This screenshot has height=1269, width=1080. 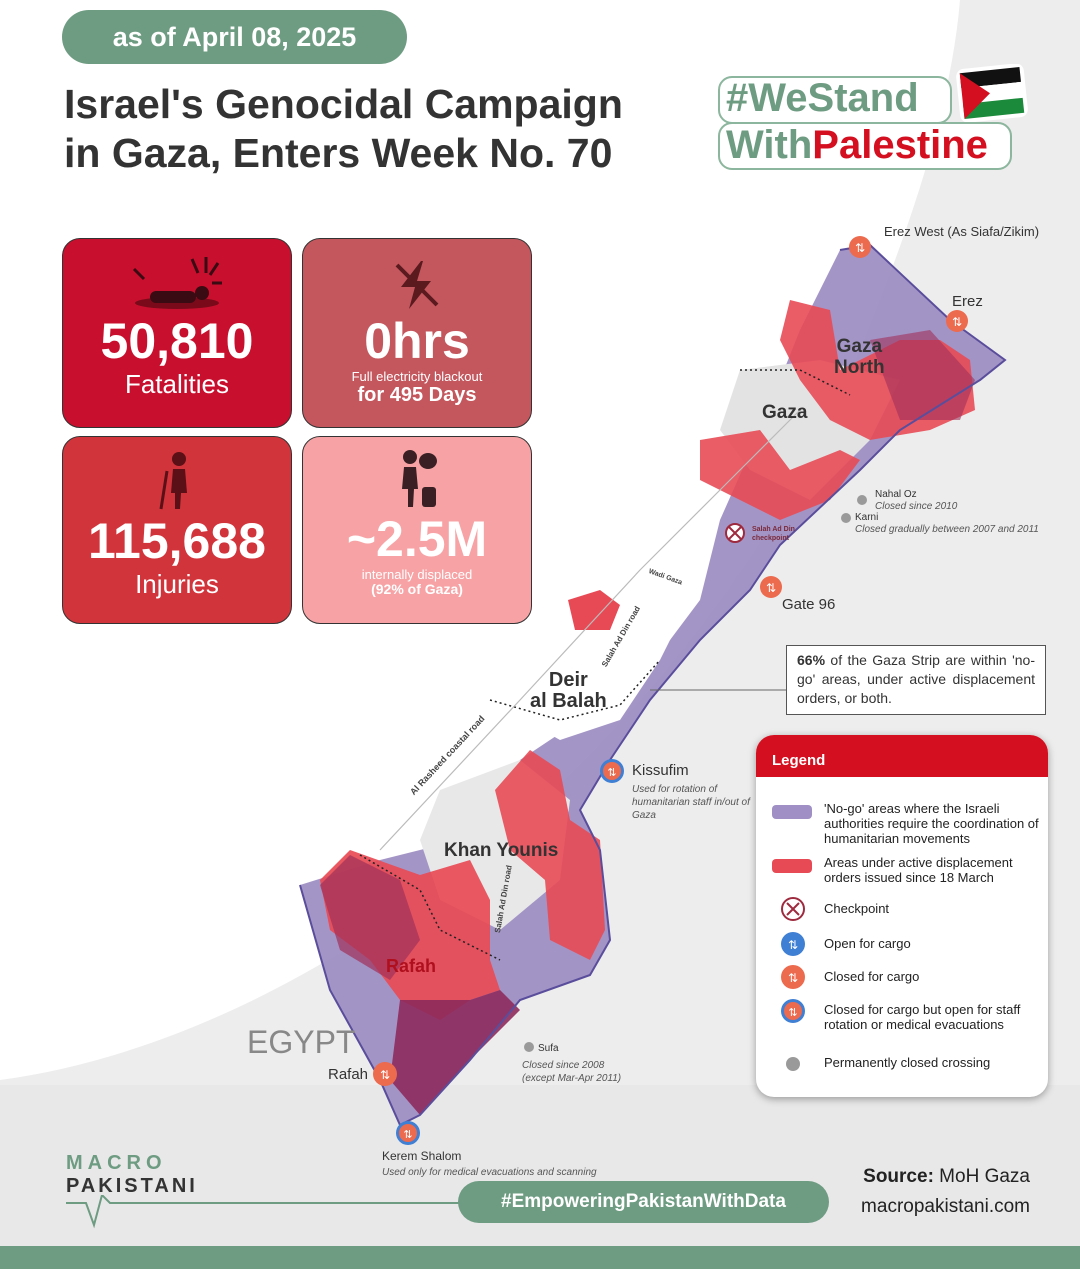 What do you see at coordinates (594, 610) in the screenshot?
I see `displacement-zone-deir` at bounding box center [594, 610].